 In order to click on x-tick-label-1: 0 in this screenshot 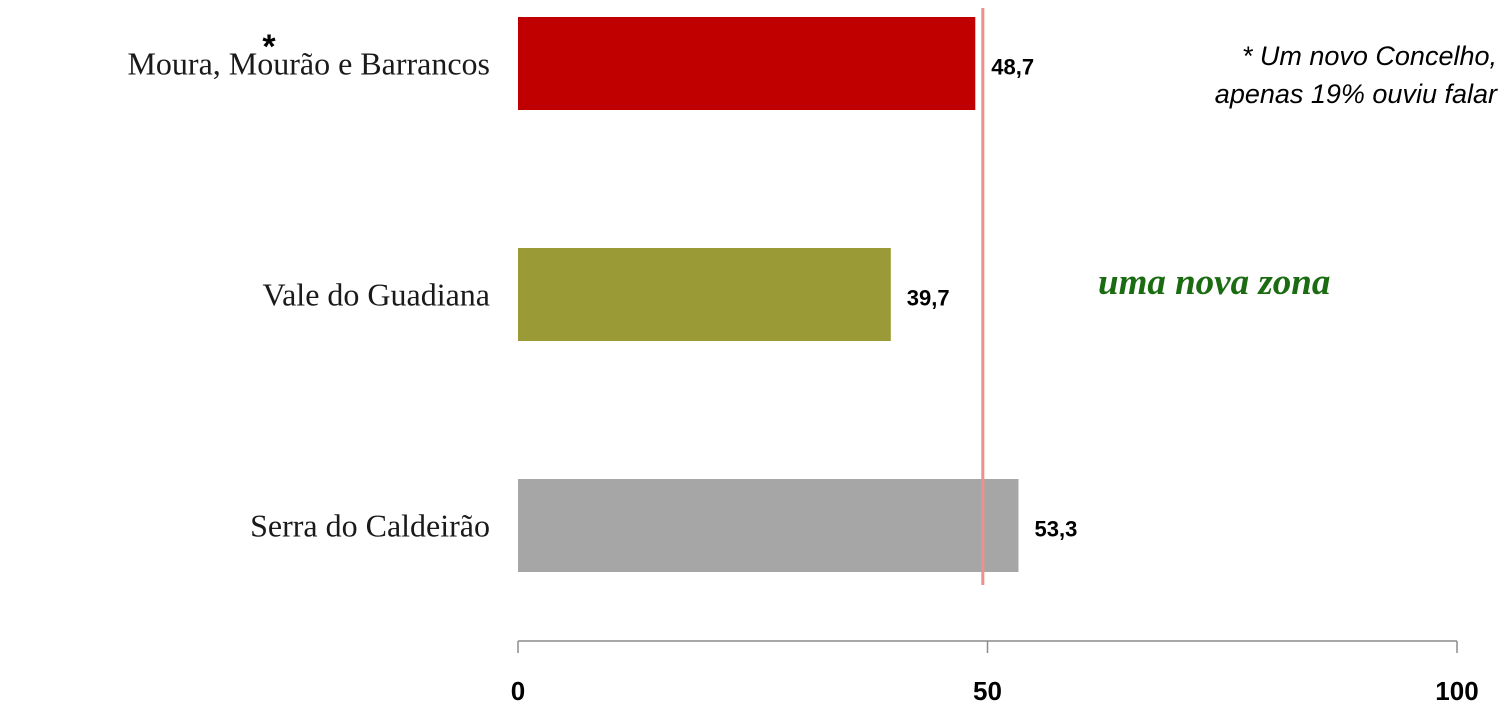, I will do `click(518, 690)`.